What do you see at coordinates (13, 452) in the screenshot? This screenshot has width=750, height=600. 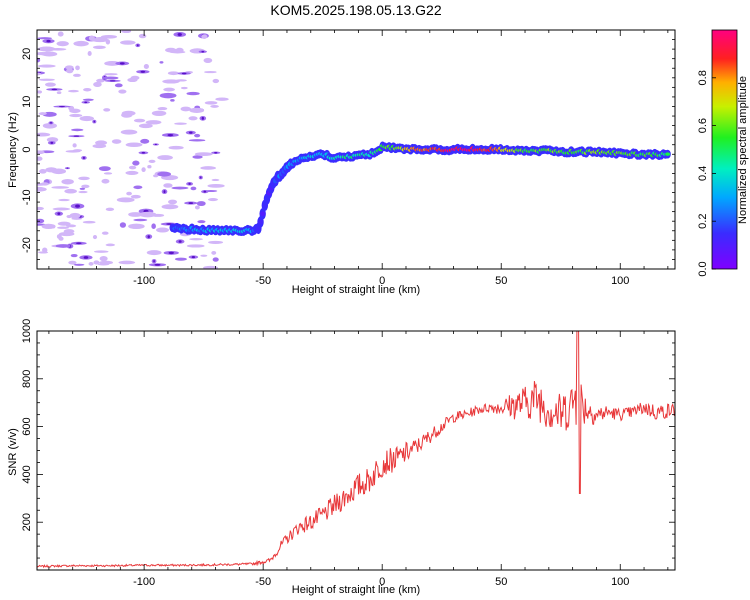 I see `snr-y-label: SNR (v/v)` at bounding box center [13, 452].